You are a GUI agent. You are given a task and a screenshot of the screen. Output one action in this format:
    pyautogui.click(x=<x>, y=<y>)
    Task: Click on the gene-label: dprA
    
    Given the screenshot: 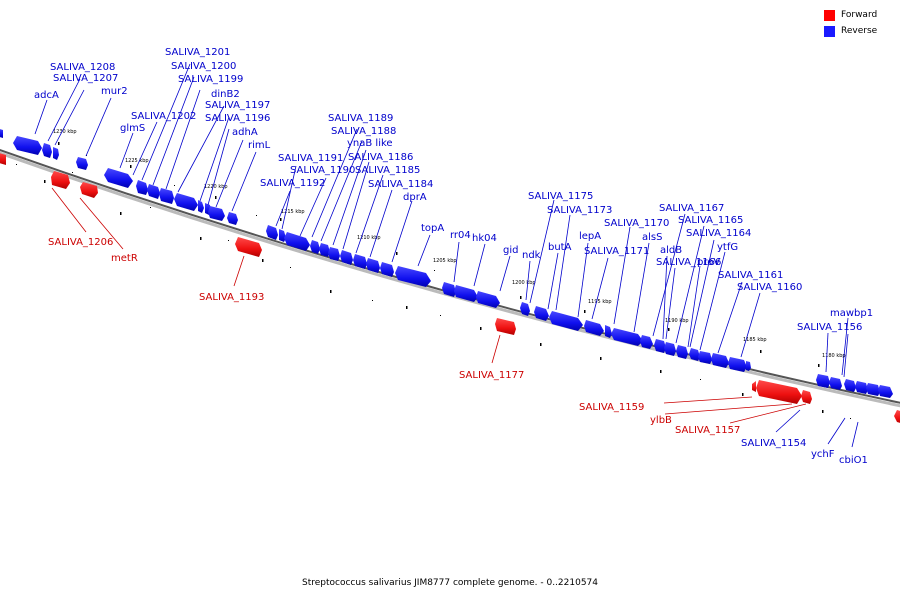 What is the action you would take?
    pyautogui.click(x=415, y=197)
    